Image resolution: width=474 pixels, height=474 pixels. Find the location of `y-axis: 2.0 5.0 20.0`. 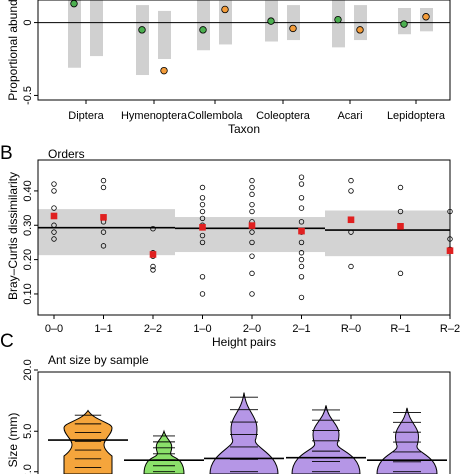

y-axis: 2.0 5.0 20.0 is located at coordinates (30, 416).